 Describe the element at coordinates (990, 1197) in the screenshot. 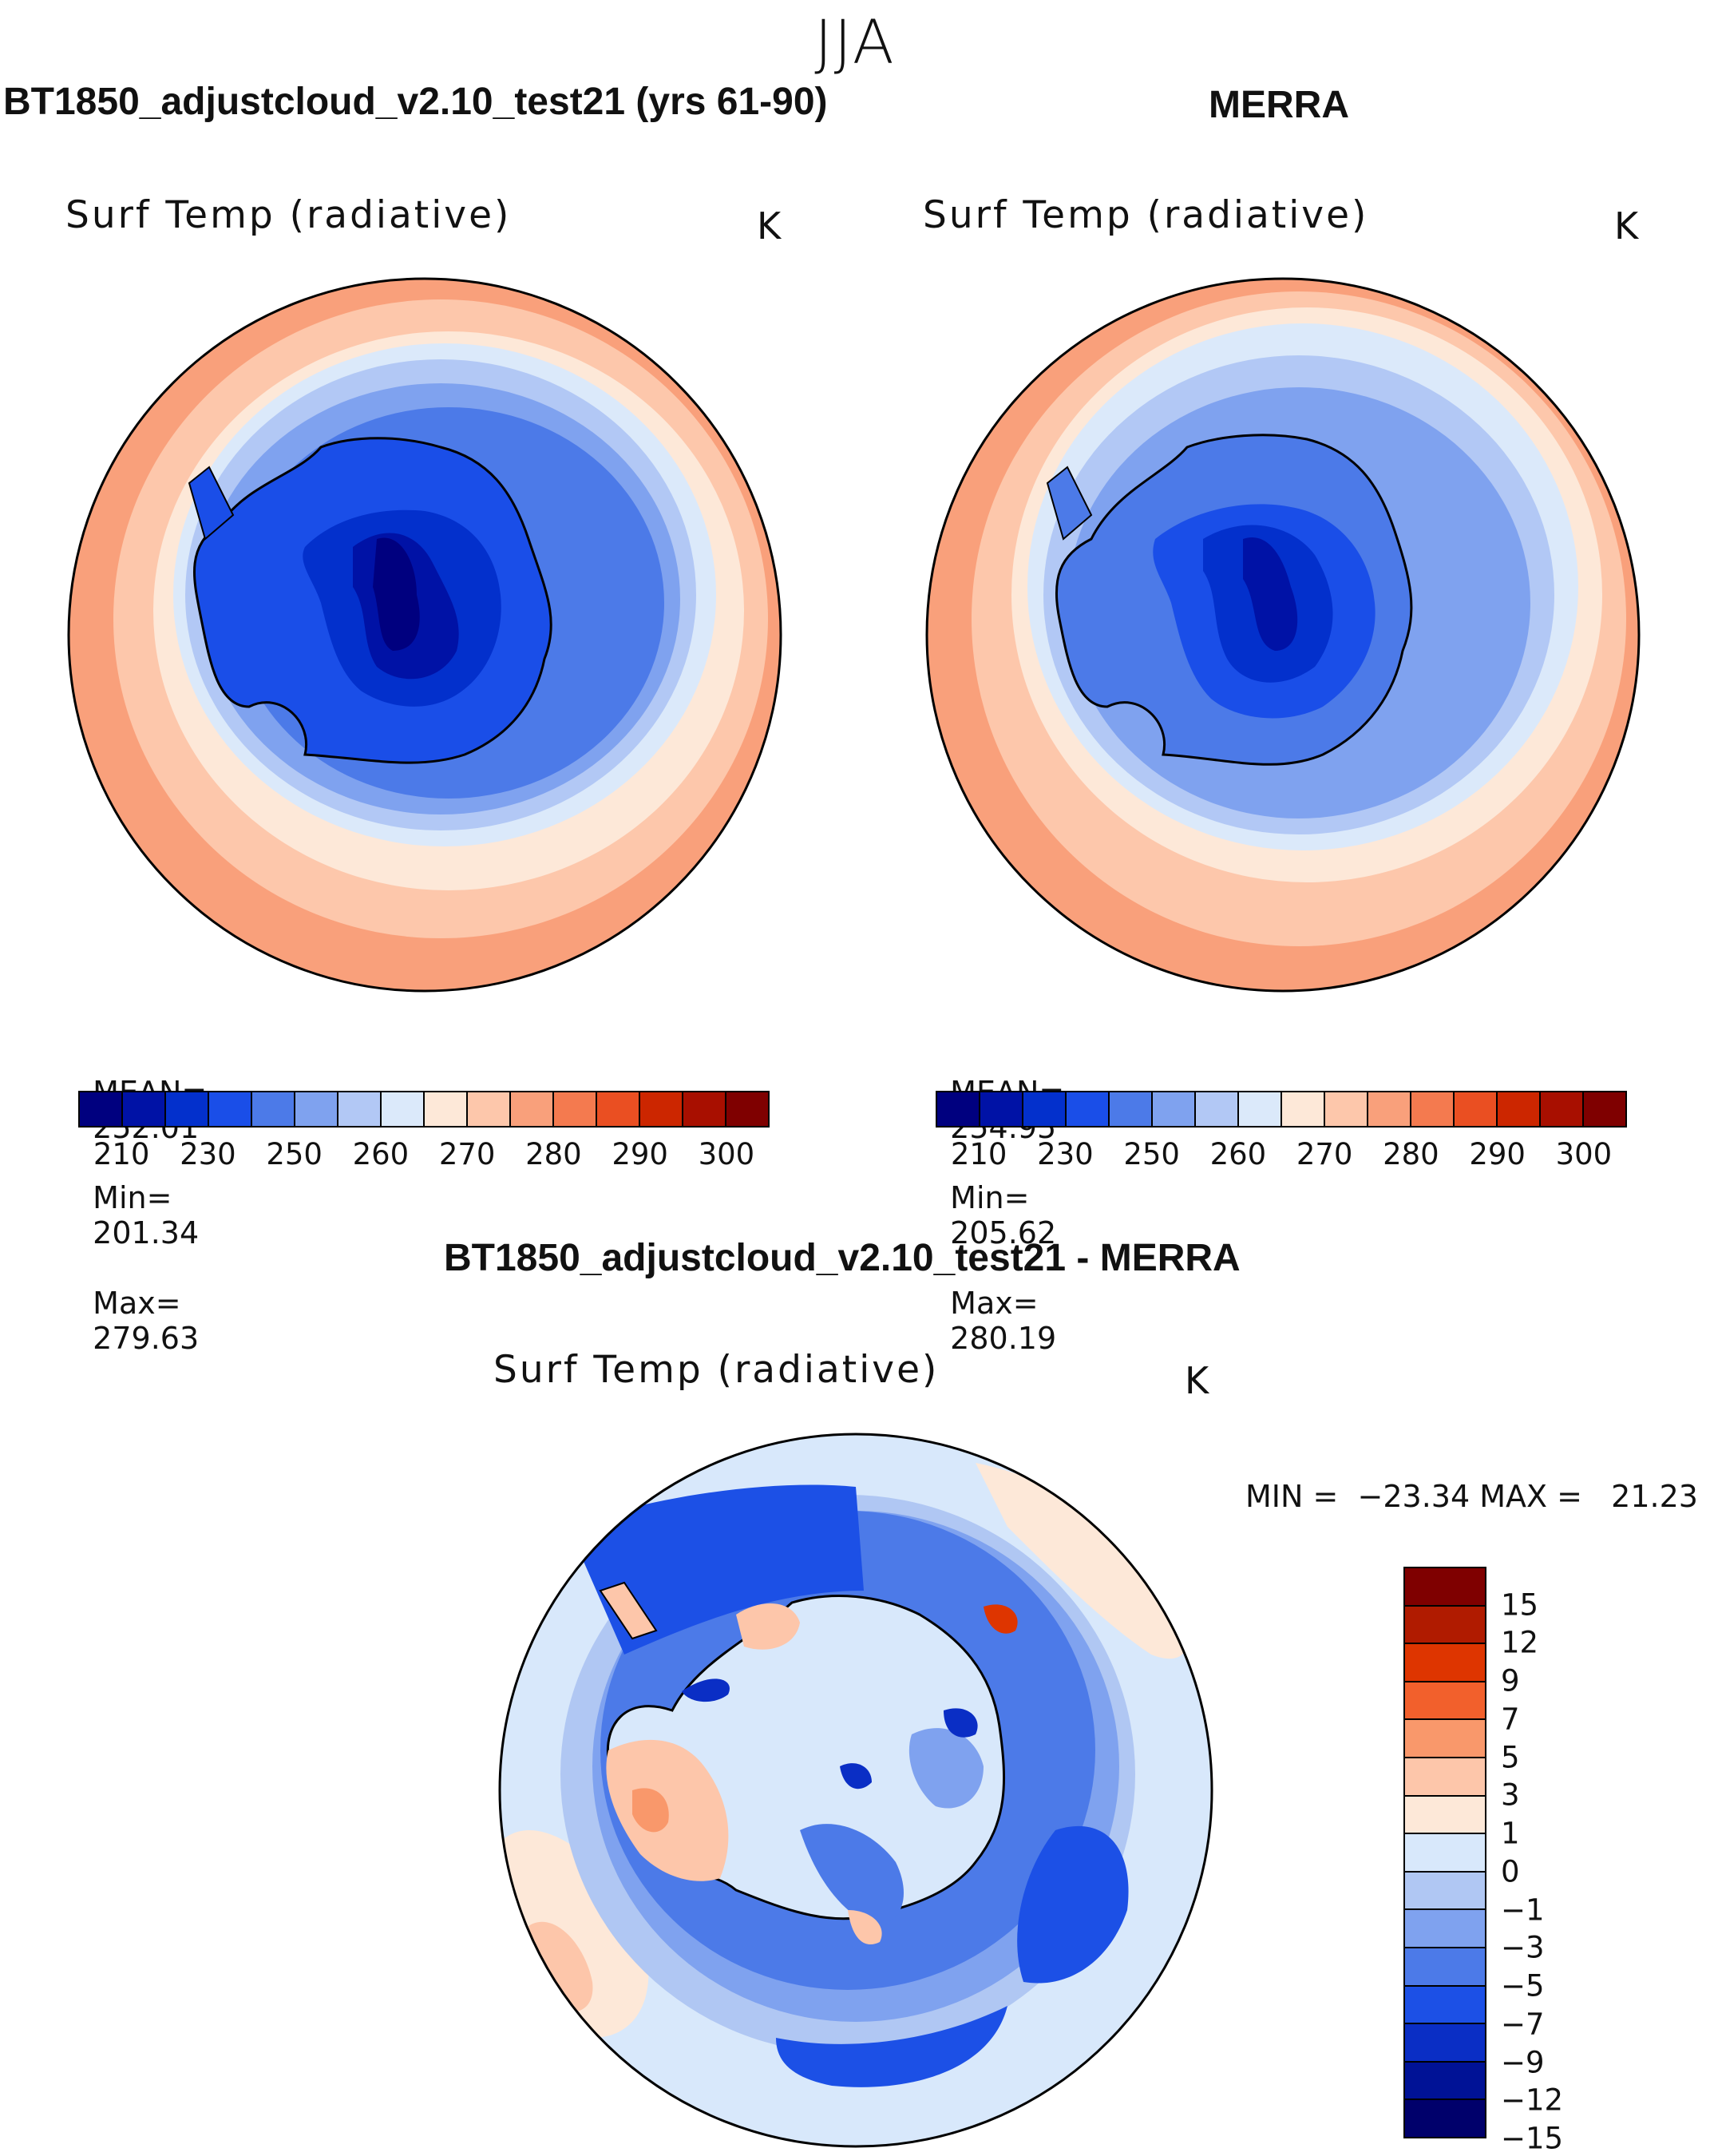

I see `obs-min-label: Min=` at that location.